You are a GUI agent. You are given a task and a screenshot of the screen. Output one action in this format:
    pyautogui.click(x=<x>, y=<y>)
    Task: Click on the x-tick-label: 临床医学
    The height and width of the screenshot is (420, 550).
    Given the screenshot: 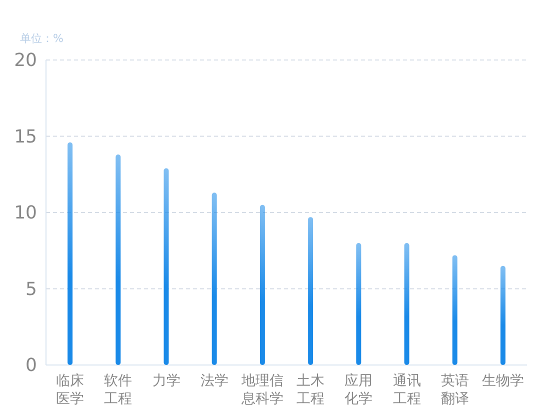 What is the action you would take?
    pyautogui.click(x=70, y=390)
    